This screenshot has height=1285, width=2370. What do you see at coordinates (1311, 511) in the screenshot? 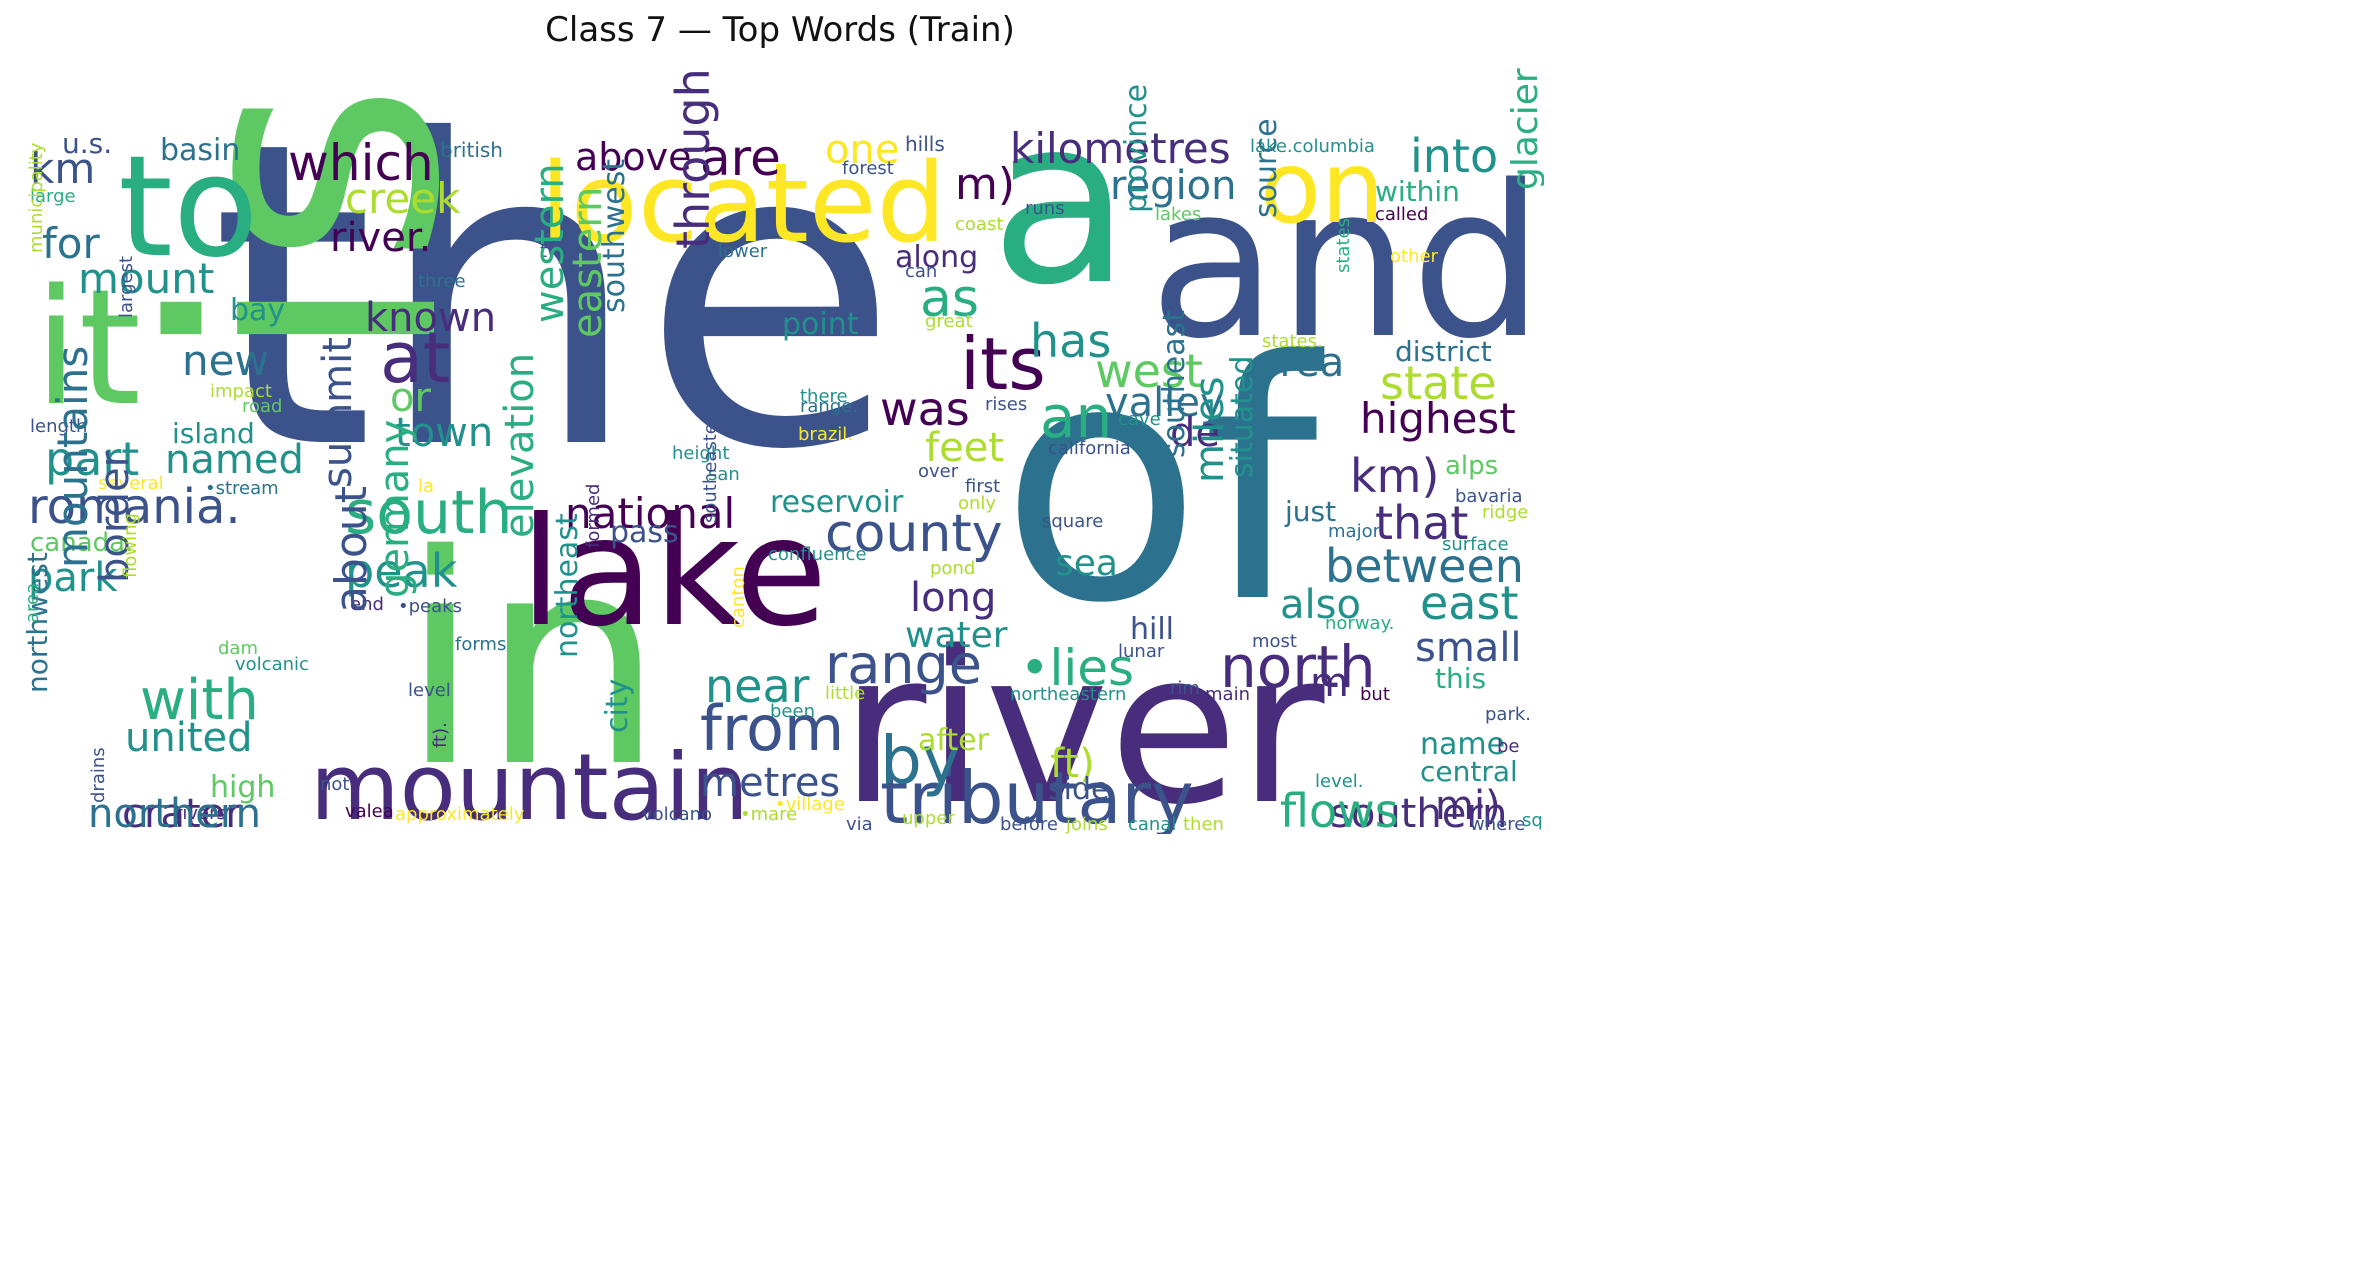
I see `cloud-word: just` at bounding box center [1311, 511].